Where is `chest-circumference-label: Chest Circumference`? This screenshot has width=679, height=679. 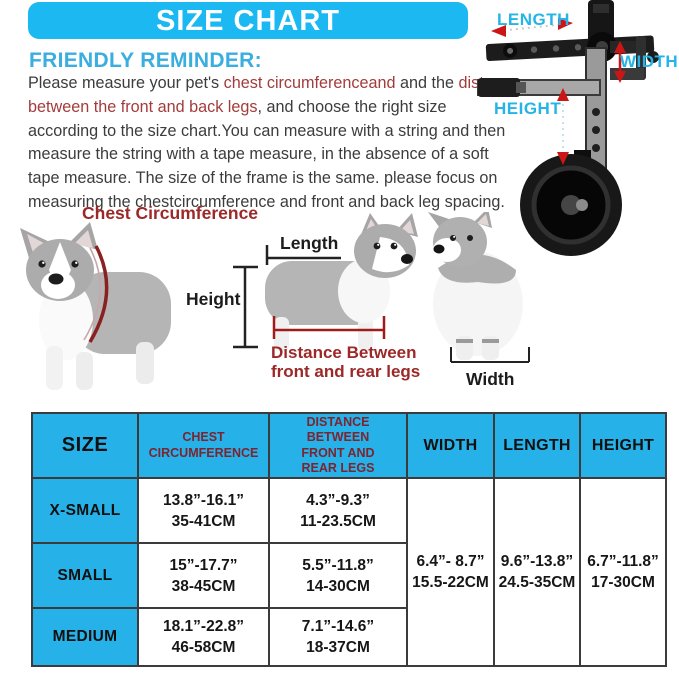 chest-circumference-label: Chest Circumference is located at coordinates (170, 213).